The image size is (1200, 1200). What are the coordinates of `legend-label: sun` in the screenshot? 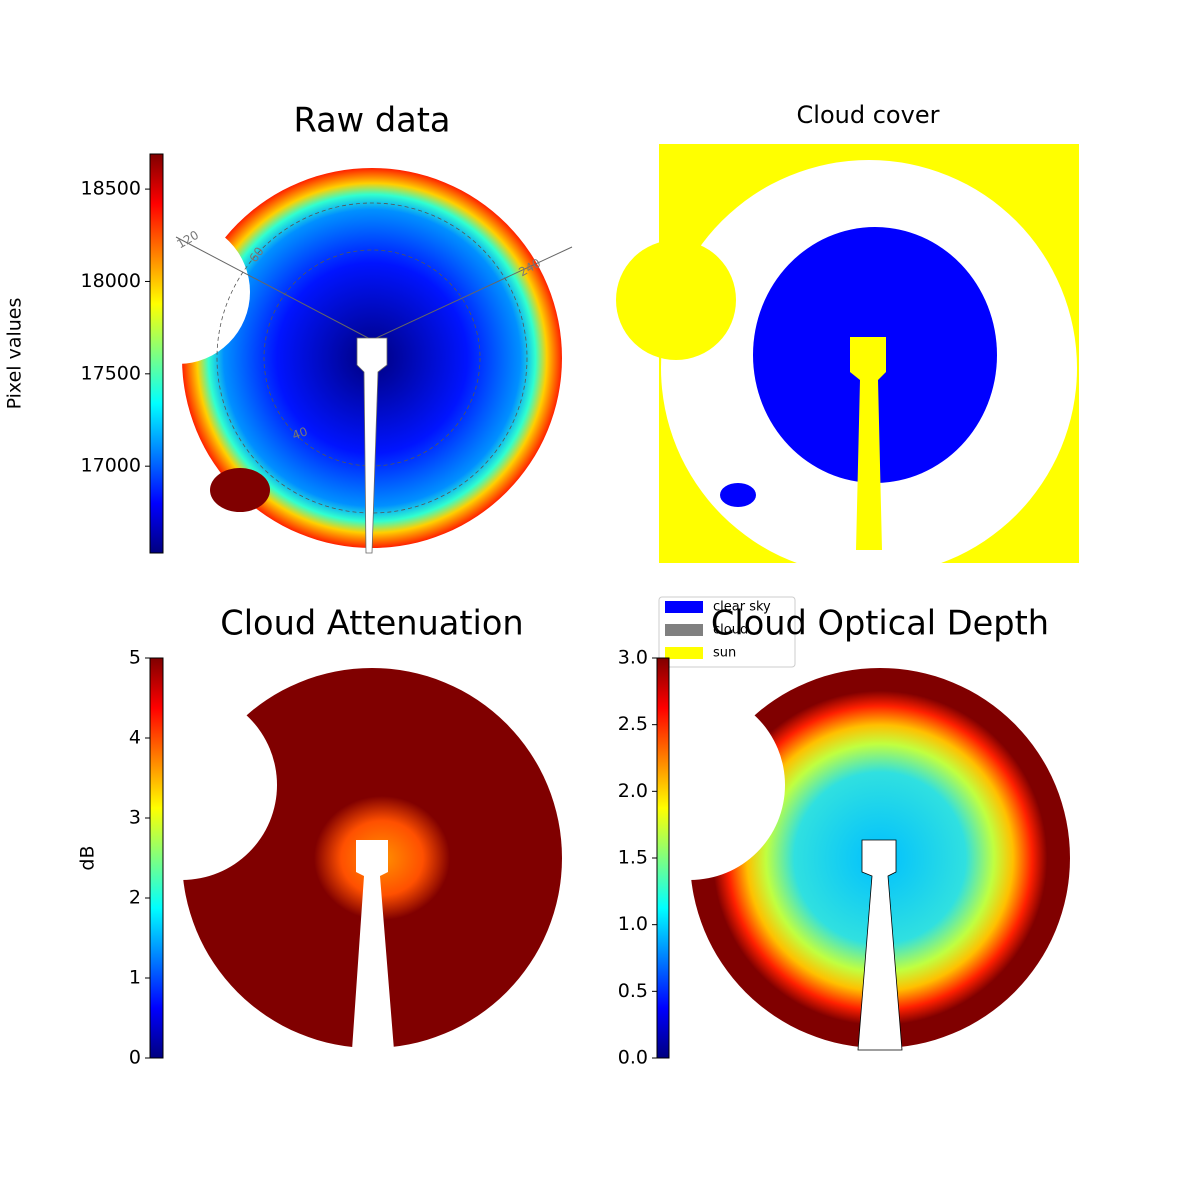 It's located at (724, 653).